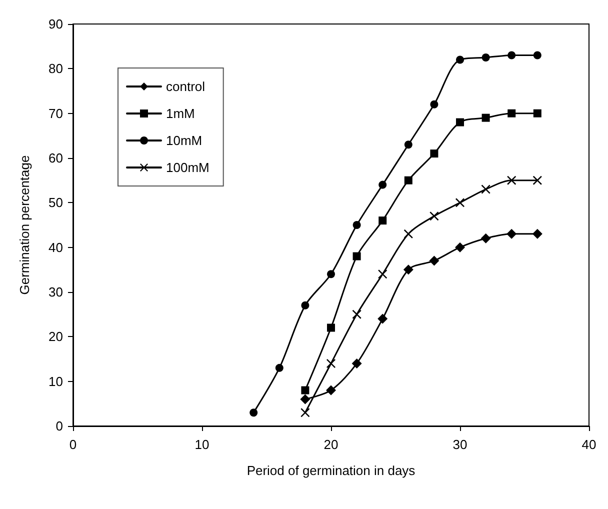 The height and width of the screenshot is (509, 608). Describe the element at coordinates (186, 86) in the screenshot. I see `legend-label: control` at that location.